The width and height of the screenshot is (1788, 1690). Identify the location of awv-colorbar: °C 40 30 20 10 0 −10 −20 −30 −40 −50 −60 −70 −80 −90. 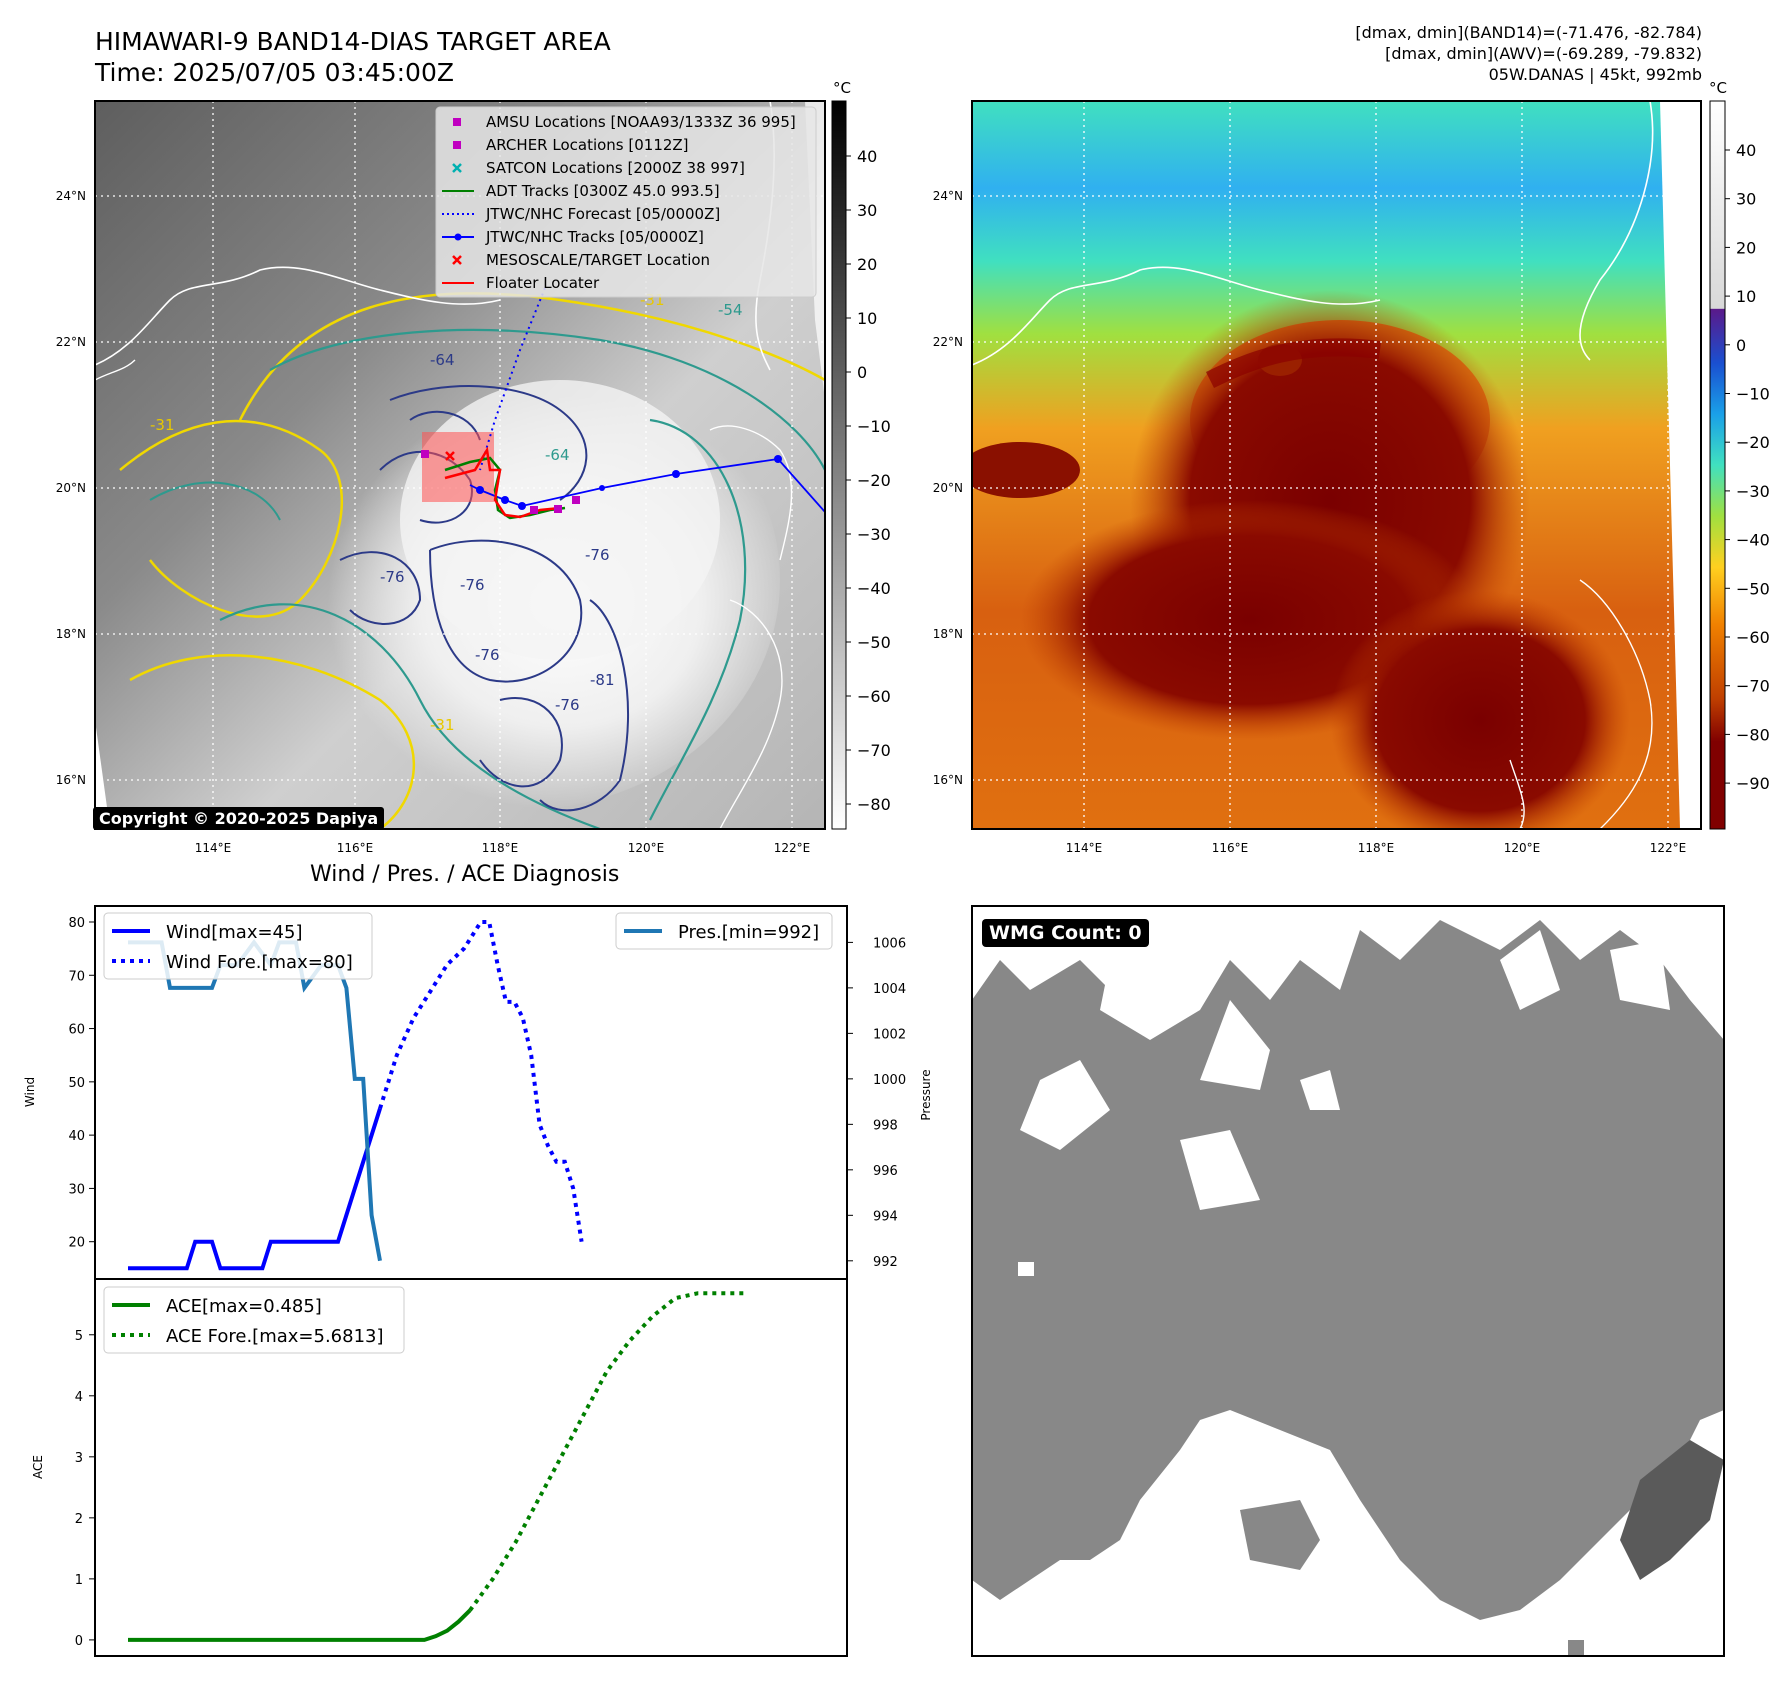
(1739, 454).